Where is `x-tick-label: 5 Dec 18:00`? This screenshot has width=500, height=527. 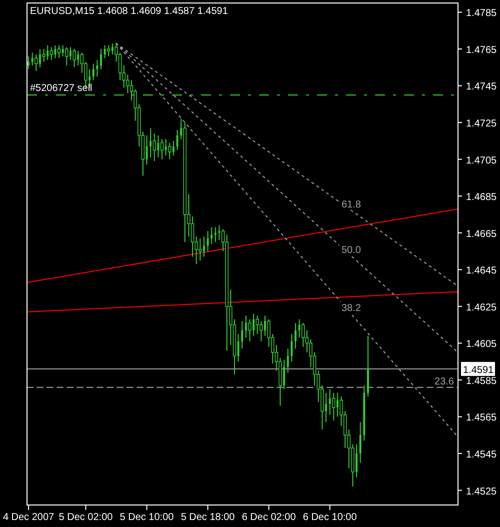
x-tick-label: 5 Dec 18:00 is located at coordinates (208, 517).